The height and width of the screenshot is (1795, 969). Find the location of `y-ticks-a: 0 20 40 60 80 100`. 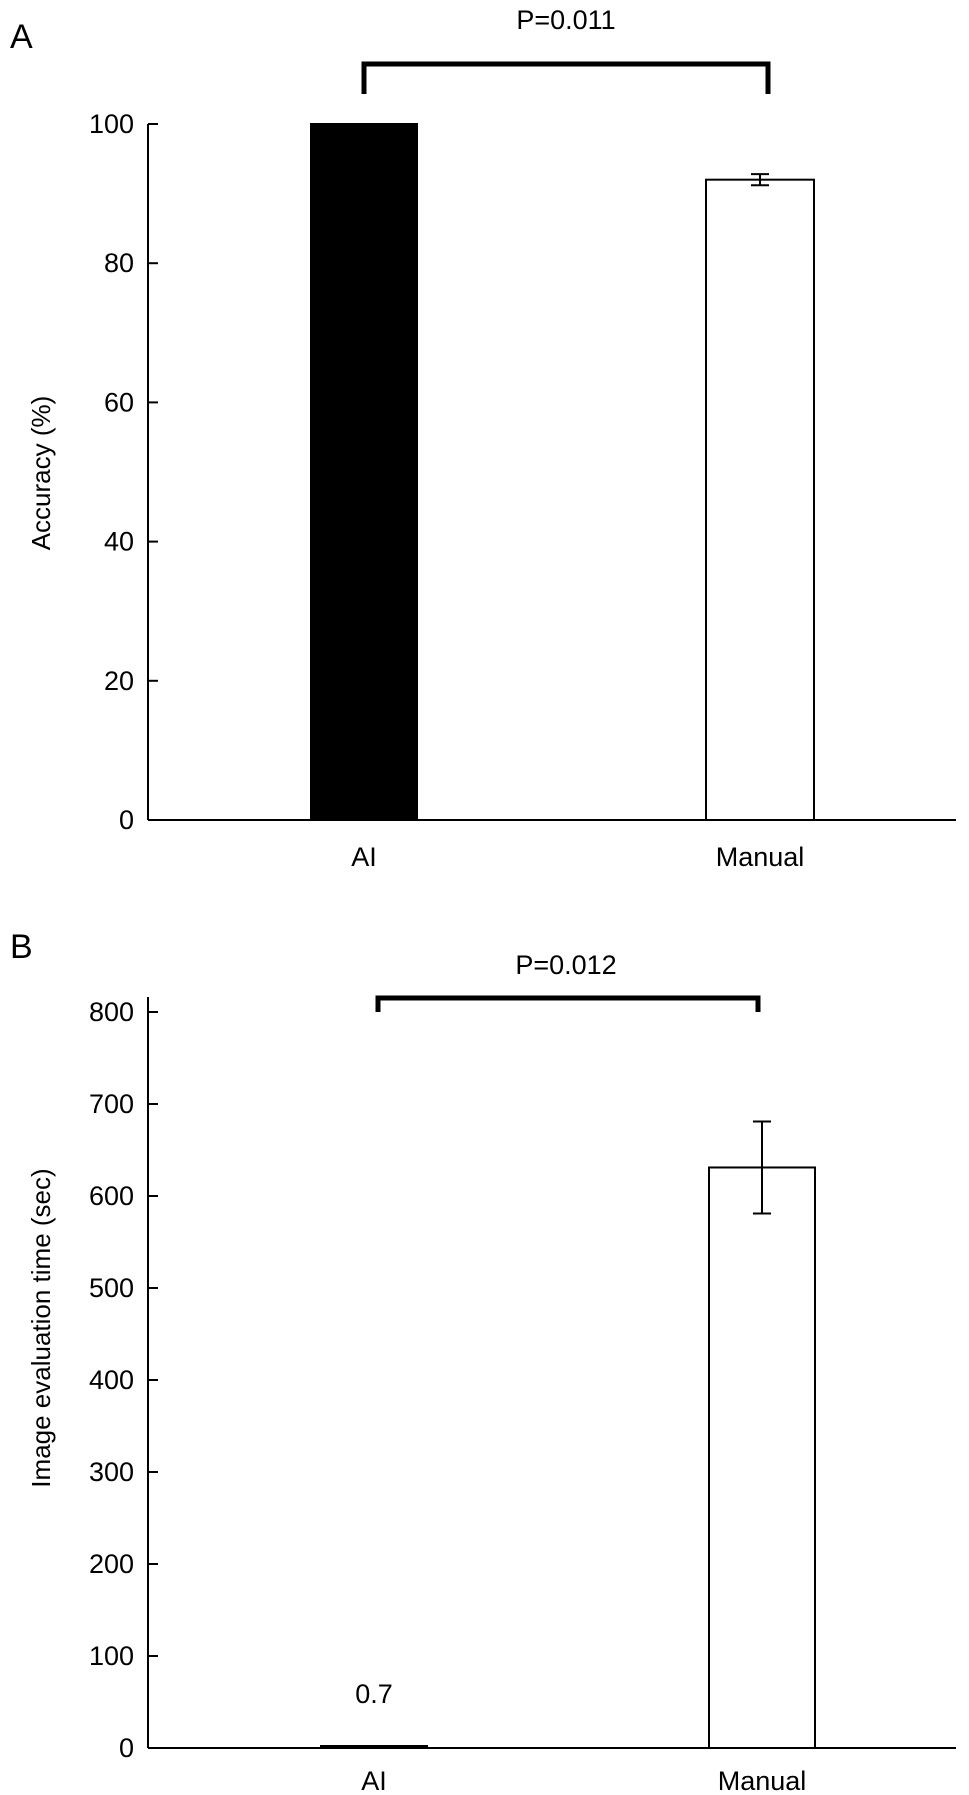

y-ticks-a: 0 20 40 60 80 100 is located at coordinates (123, 472).